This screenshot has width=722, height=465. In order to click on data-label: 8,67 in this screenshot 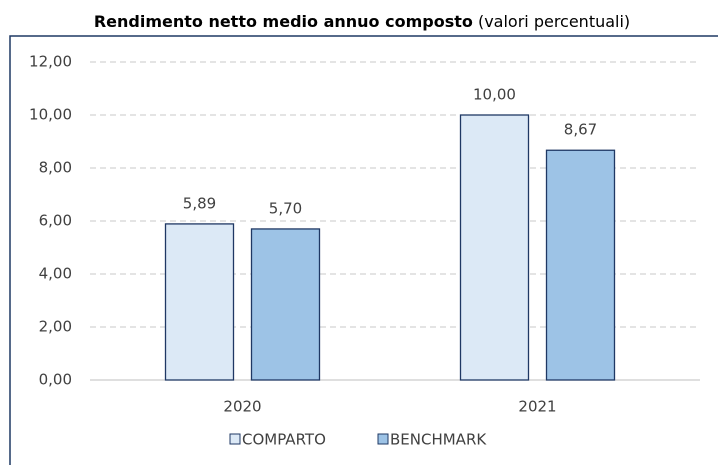, I will do `click(580, 130)`.